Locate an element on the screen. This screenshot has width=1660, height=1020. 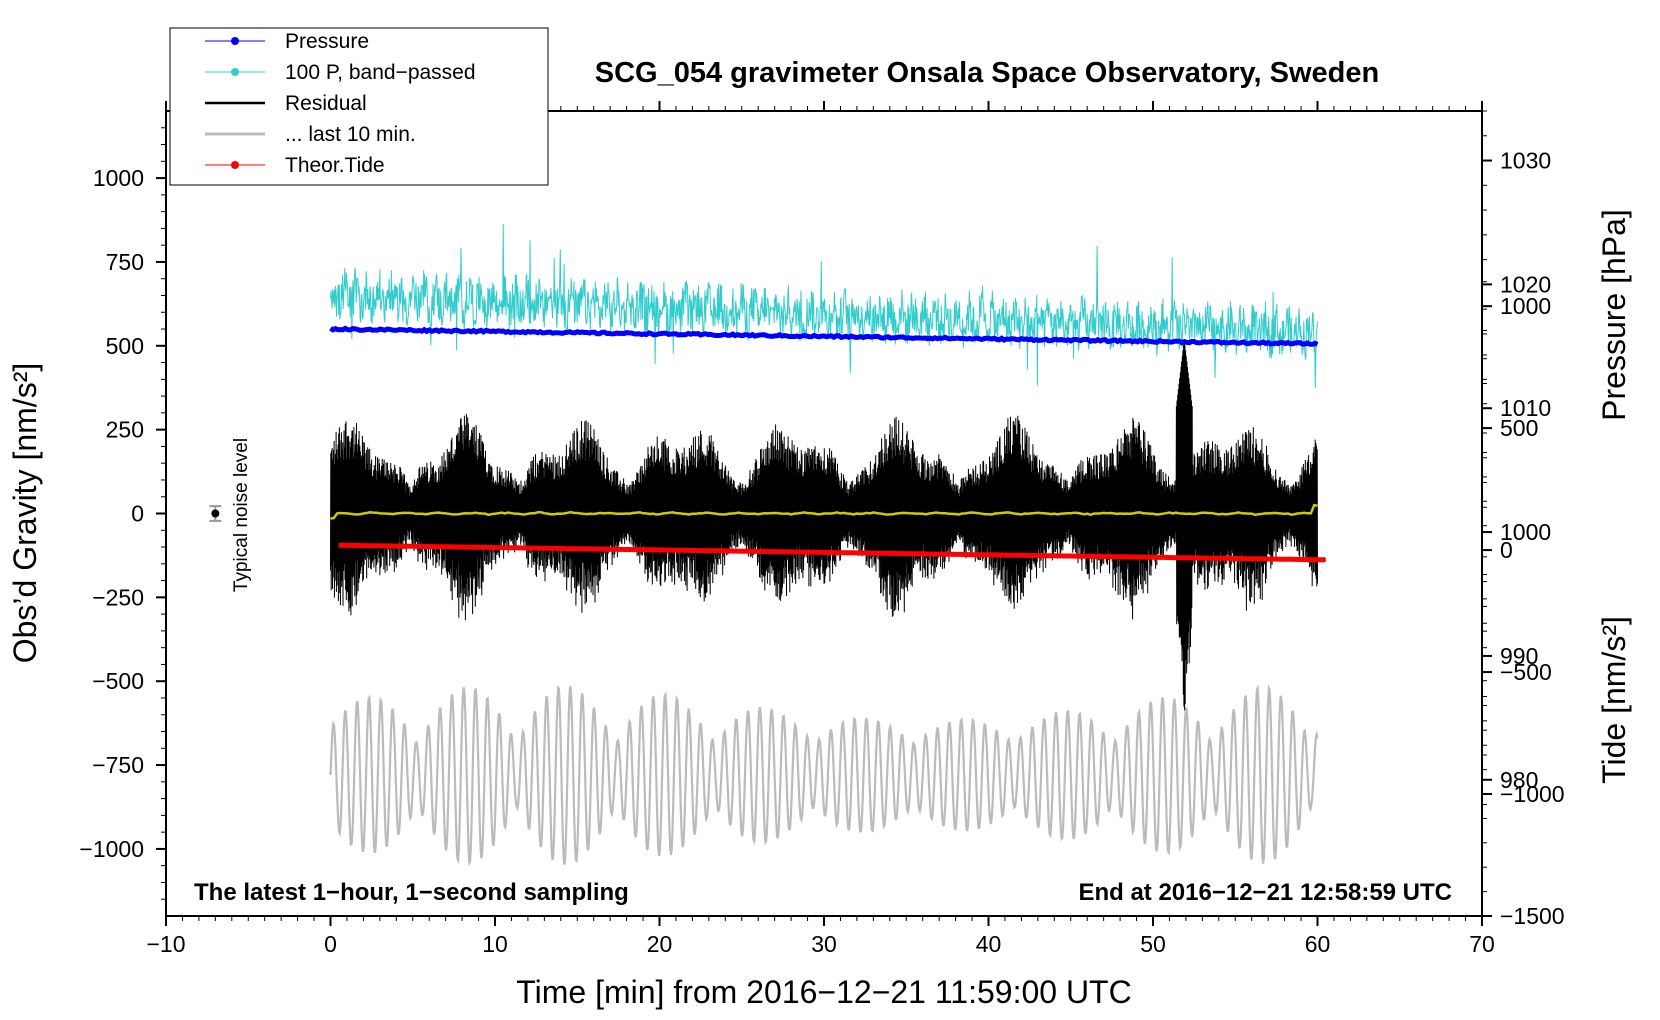
x-tick-label: −10 is located at coordinates (165, 944).